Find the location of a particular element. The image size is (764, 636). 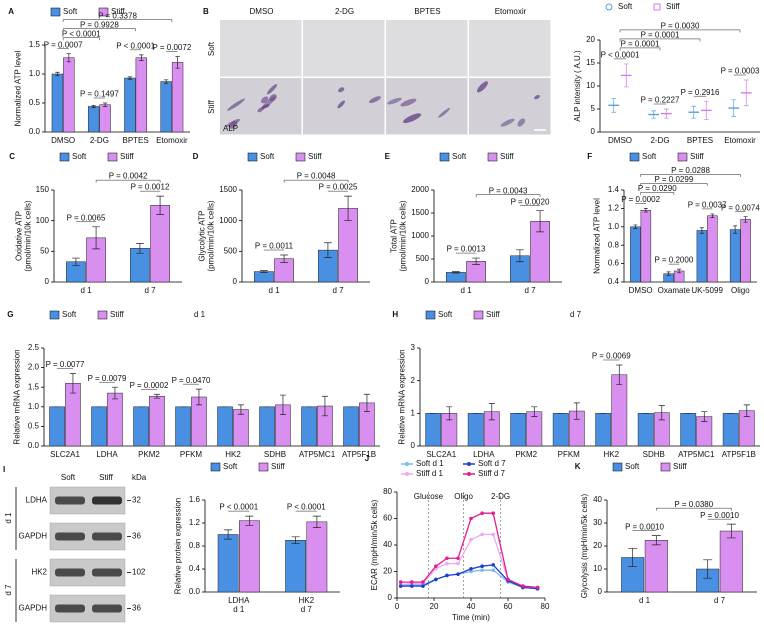

event-label: Glucose is located at coordinates (429, 496).